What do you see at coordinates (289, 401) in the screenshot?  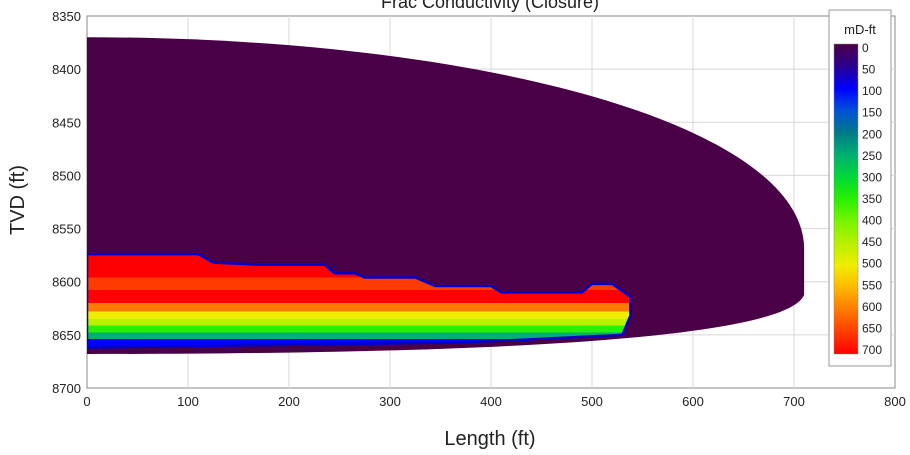 I see `x-tick-label: 200` at bounding box center [289, 401].